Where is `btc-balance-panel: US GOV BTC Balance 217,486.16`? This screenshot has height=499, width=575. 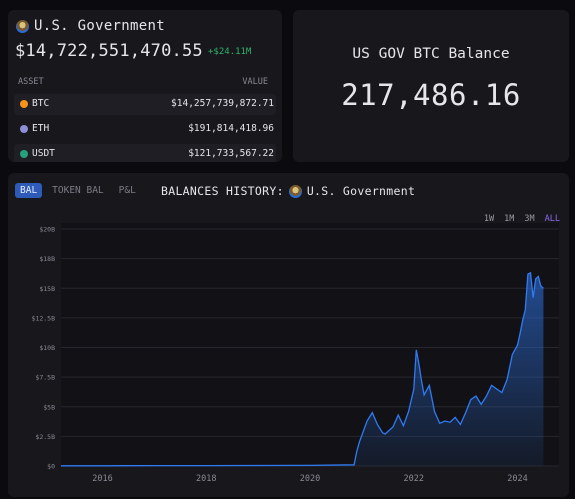
btc-balance-panel: US GOV BTC Balance 217,486.16 is located at coordinates (431, 86).